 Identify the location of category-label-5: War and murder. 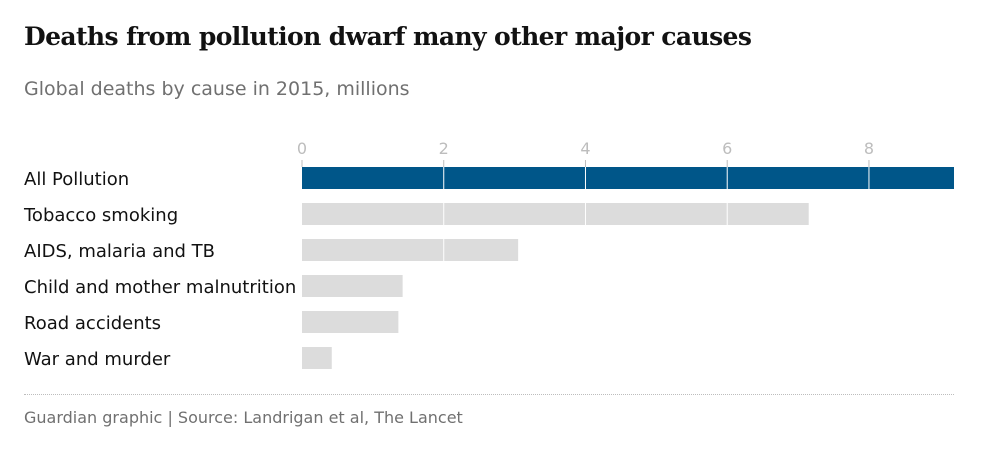
(97, 359).